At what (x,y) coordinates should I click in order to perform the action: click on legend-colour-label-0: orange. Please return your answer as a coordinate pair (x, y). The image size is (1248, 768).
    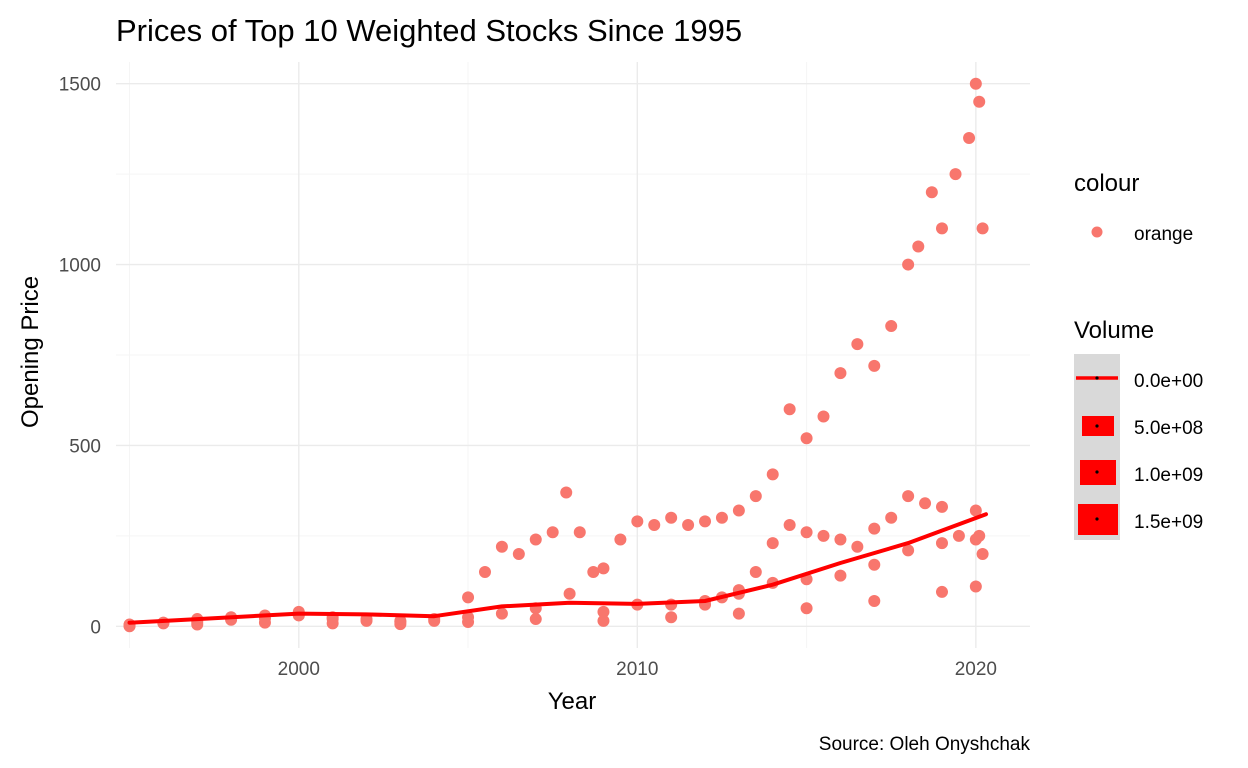
    Looking at the image, I should click on (1163, 234).